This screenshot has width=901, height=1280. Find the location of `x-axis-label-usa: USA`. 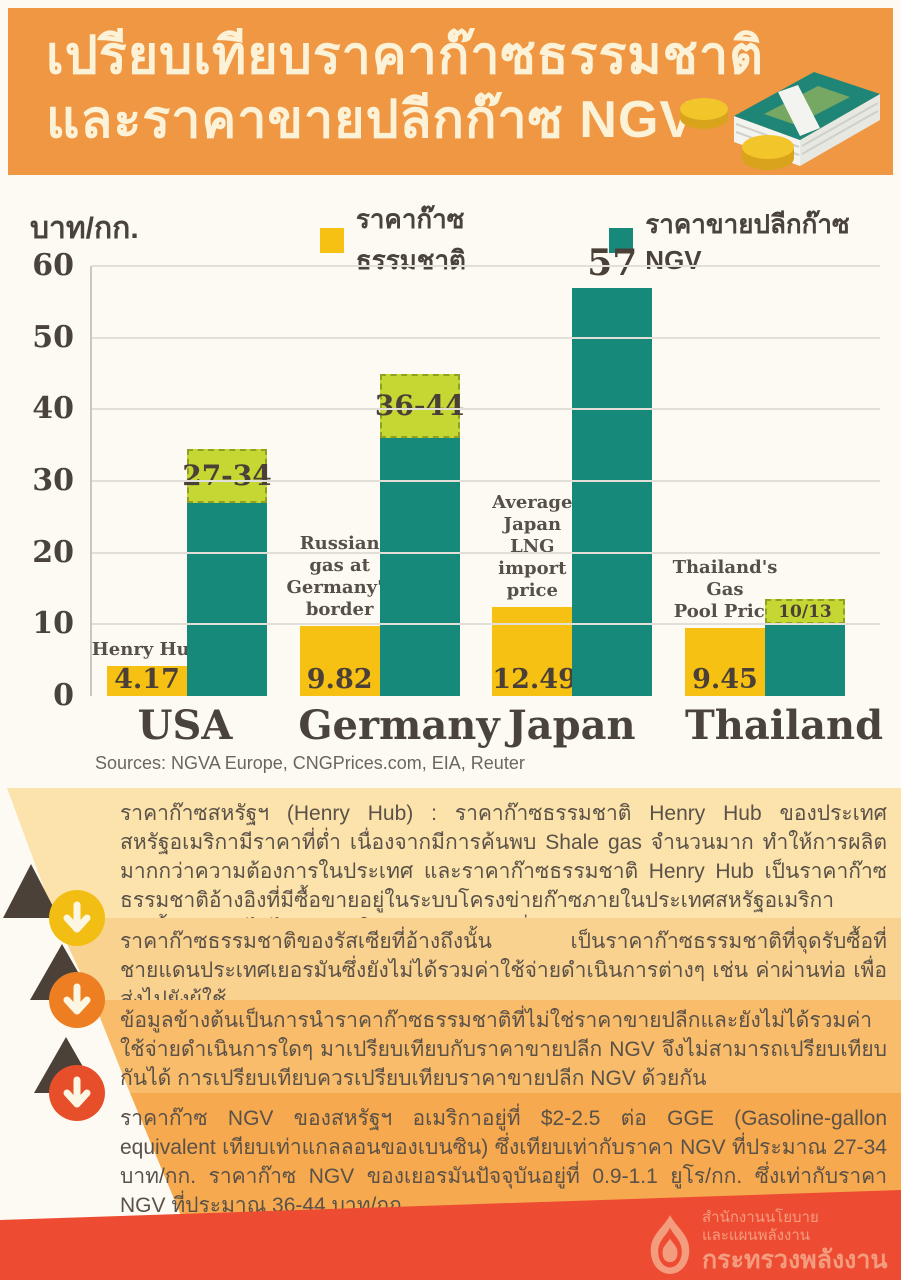

x-axis-label-usa: USA is located at coordinates (185, 725).